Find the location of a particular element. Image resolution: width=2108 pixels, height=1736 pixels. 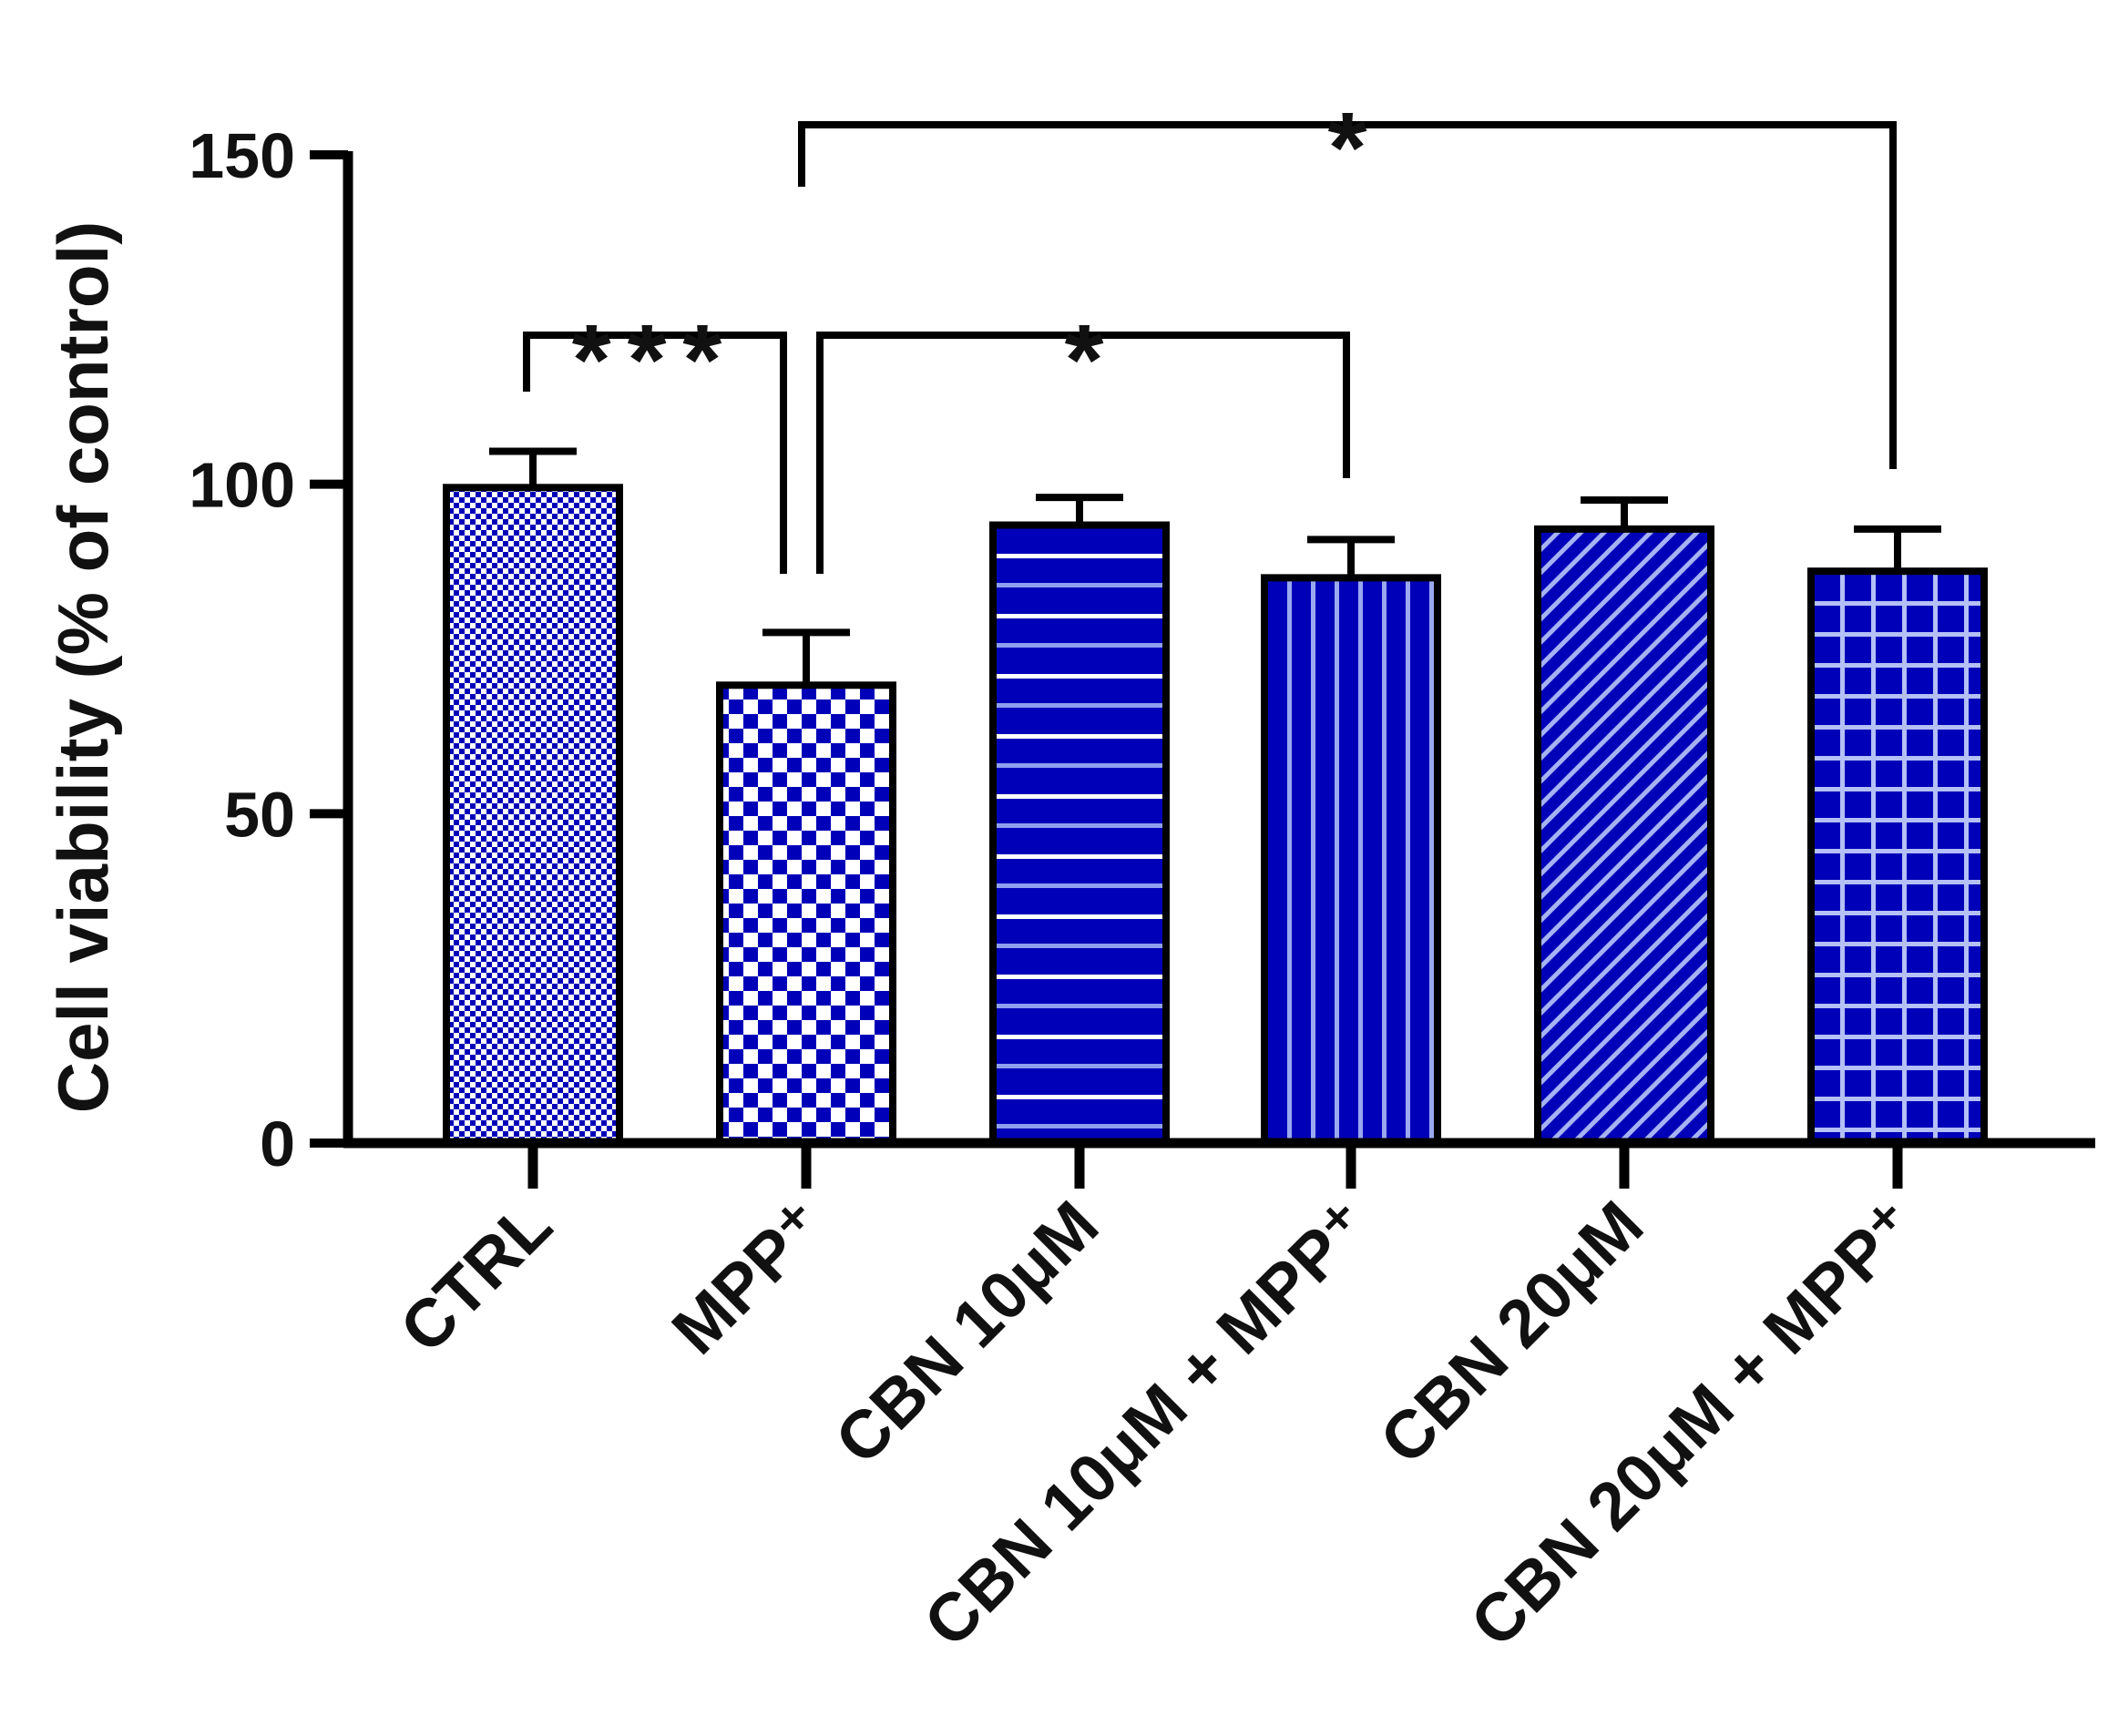

significance-label-2: * is located at coordinates (1084, 360).